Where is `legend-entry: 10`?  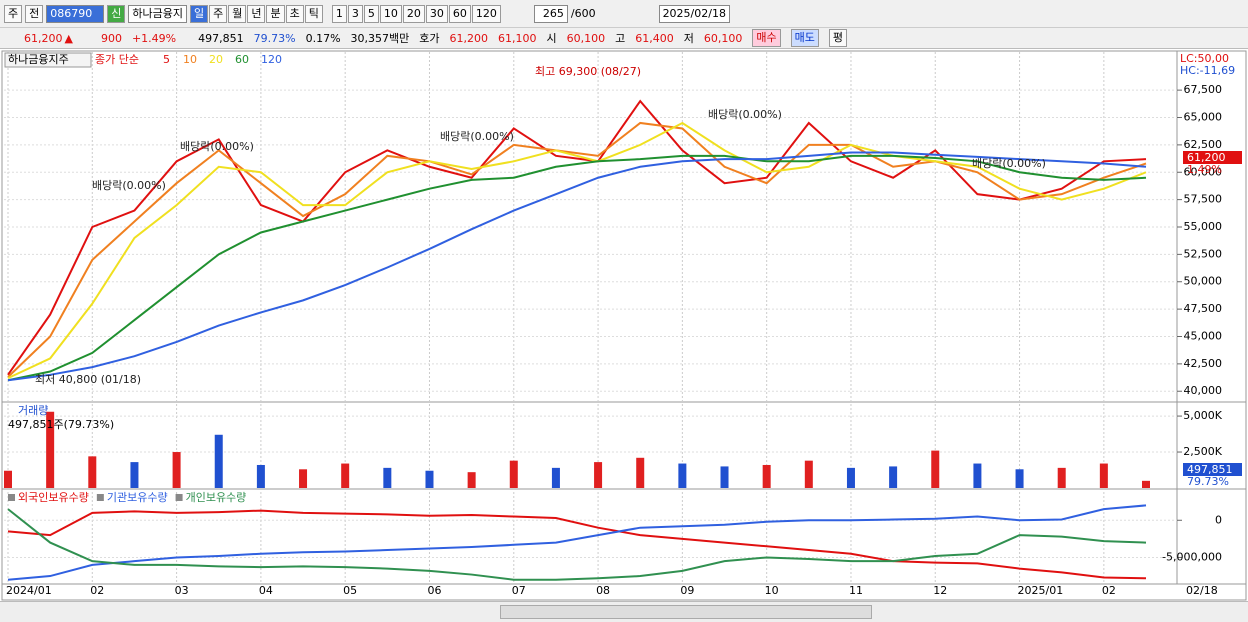 legend-entry: 10 is located at coordinates (190, 59).